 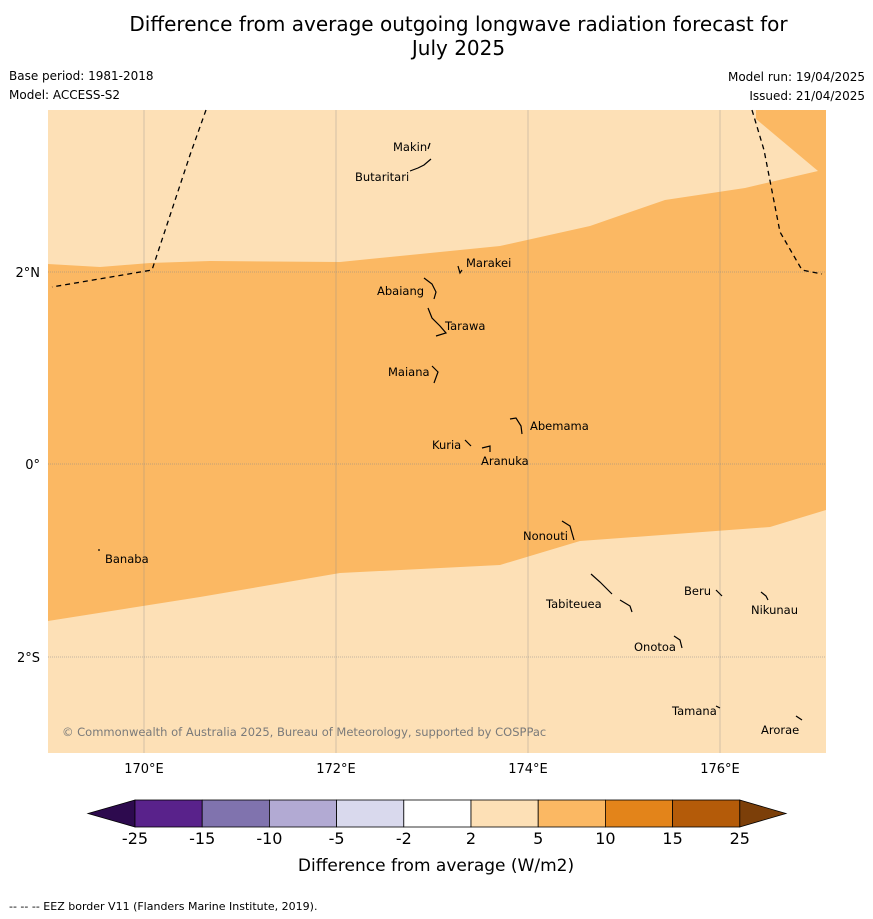 What do you see at coordinates (446, 445) in the screenshot?
I see `place-label-kuria: Kuria` at bounding box center [446, 445].